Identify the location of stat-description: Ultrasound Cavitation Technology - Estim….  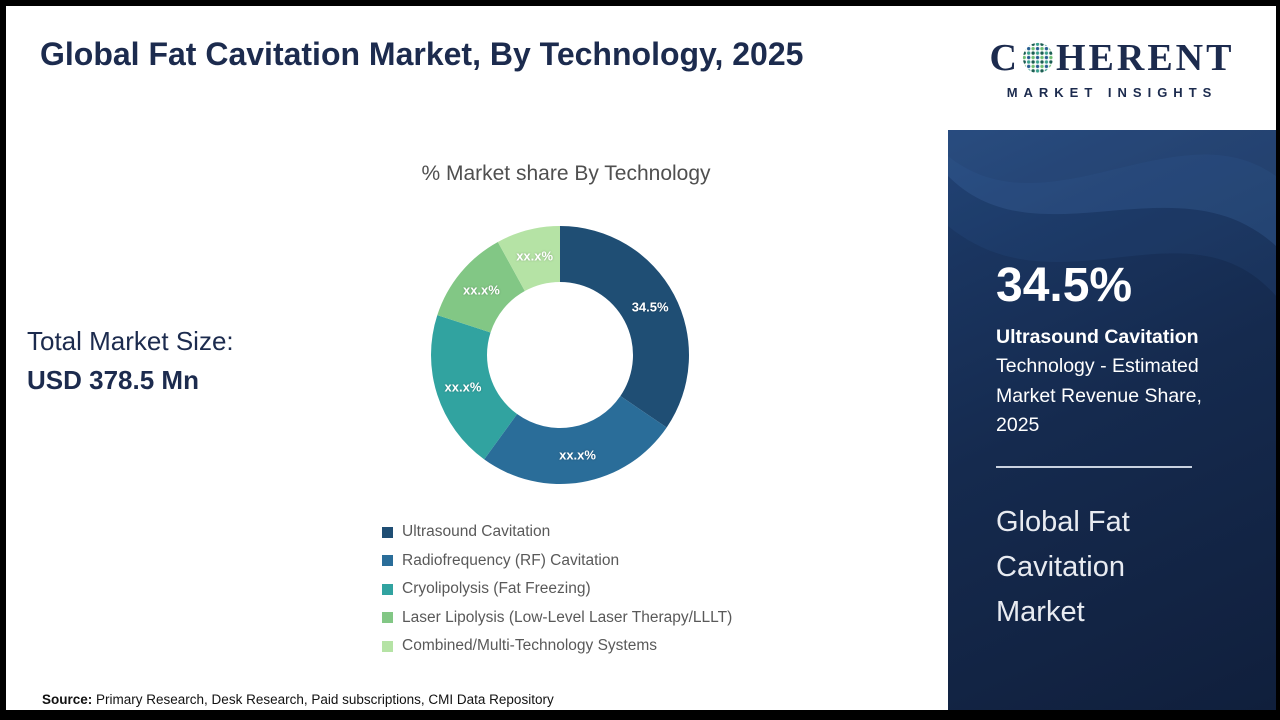
(1112, 381).